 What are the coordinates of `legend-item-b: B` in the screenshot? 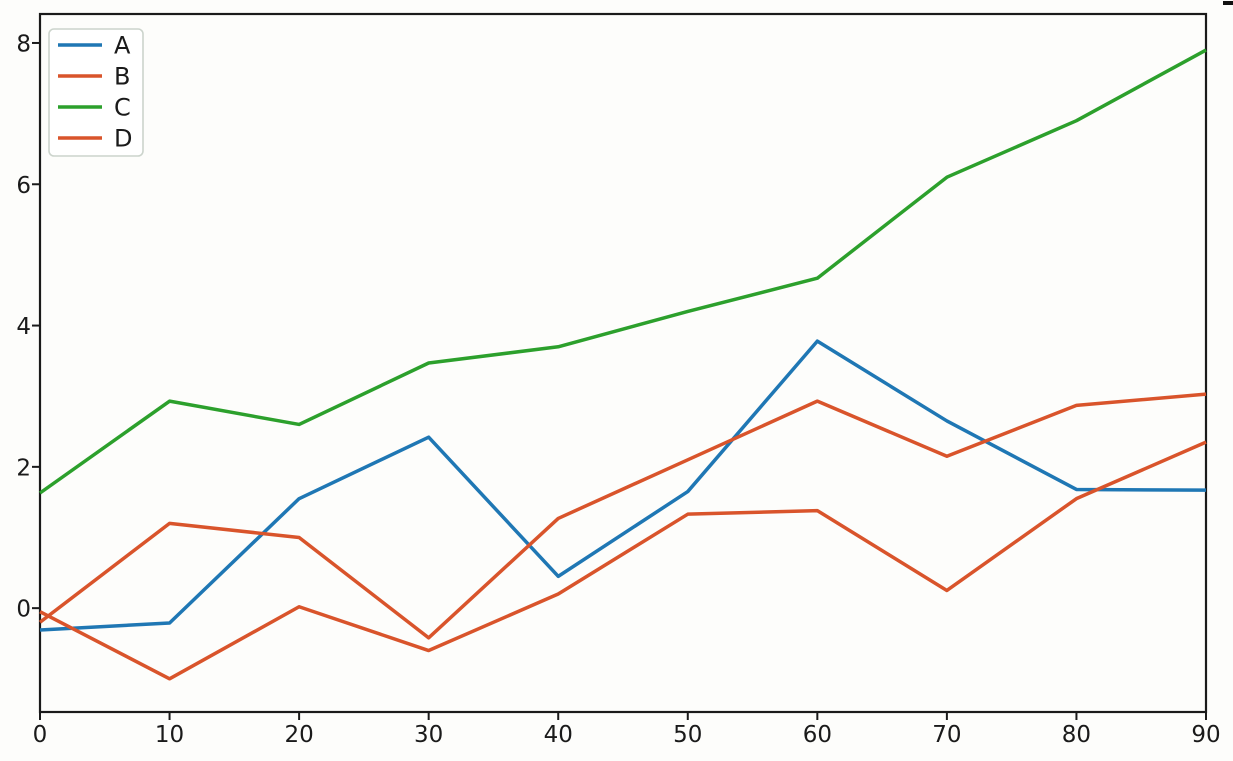 It's located at (94, 77).